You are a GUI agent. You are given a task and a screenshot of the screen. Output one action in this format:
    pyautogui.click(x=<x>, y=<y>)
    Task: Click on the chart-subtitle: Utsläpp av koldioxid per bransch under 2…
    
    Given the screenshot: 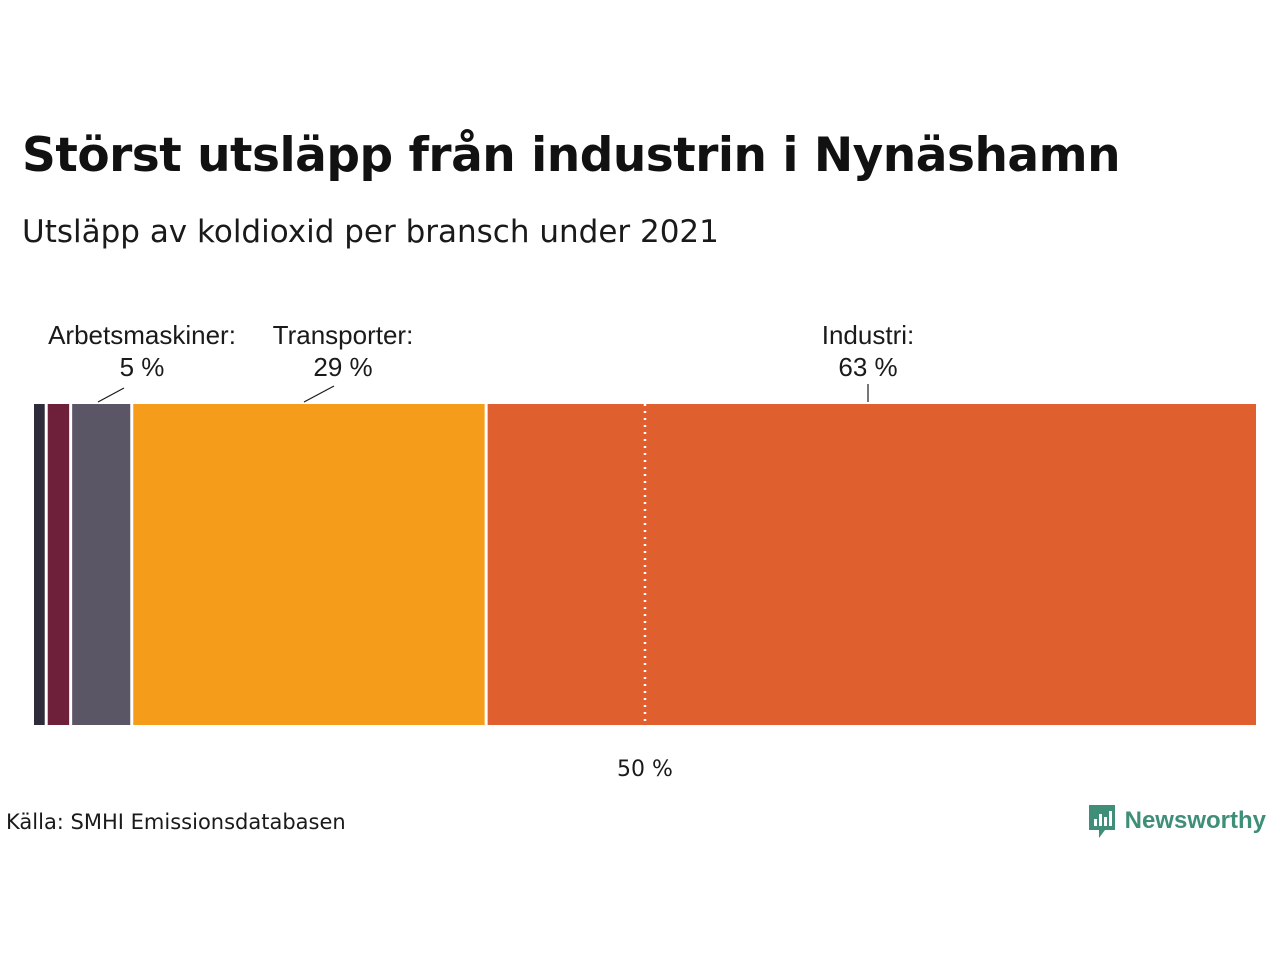 What is the action you would take?
    pyautogui.click(x=370, y=232)
    